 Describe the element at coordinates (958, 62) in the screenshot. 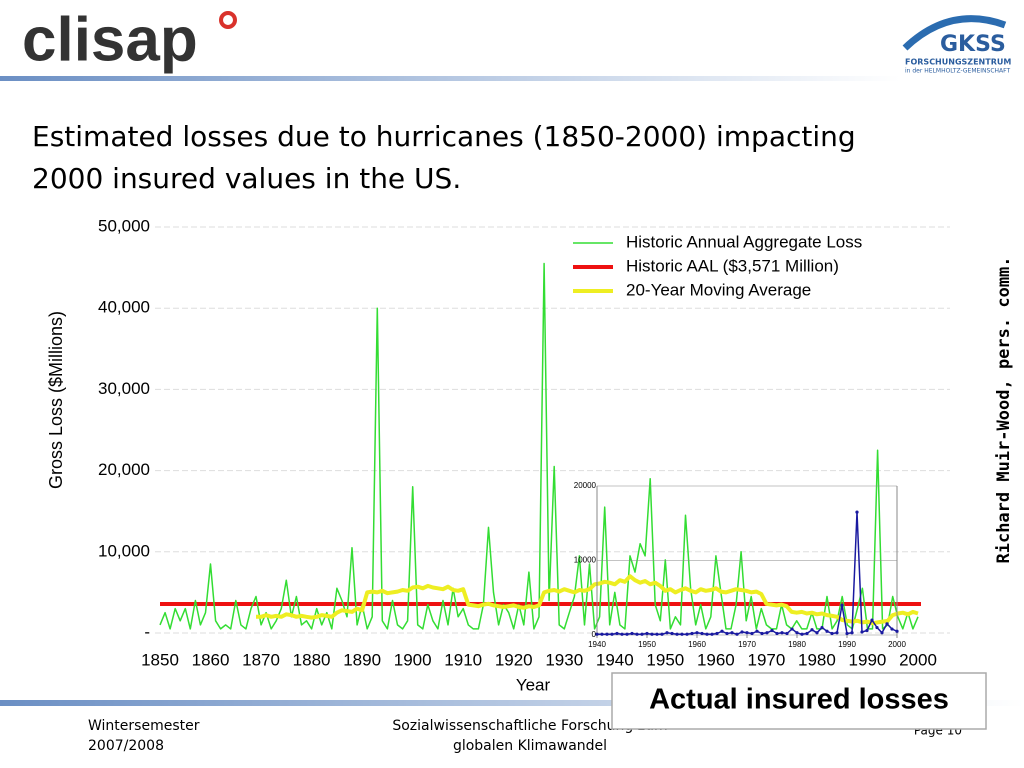

I see `partner-line: FORSCHUNGSZENTRUM` at that location.